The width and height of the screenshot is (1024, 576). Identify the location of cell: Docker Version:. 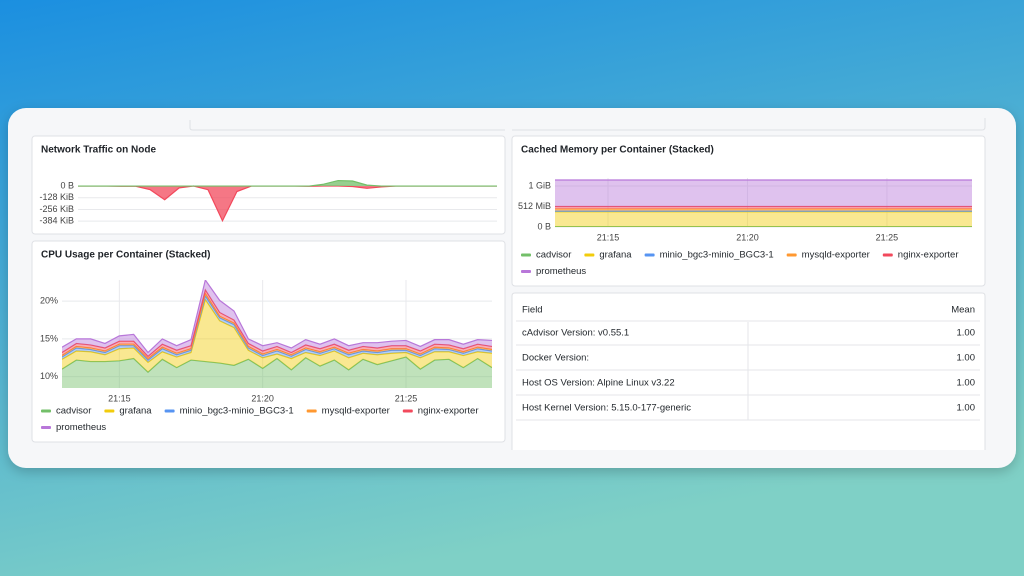
(555, 358).